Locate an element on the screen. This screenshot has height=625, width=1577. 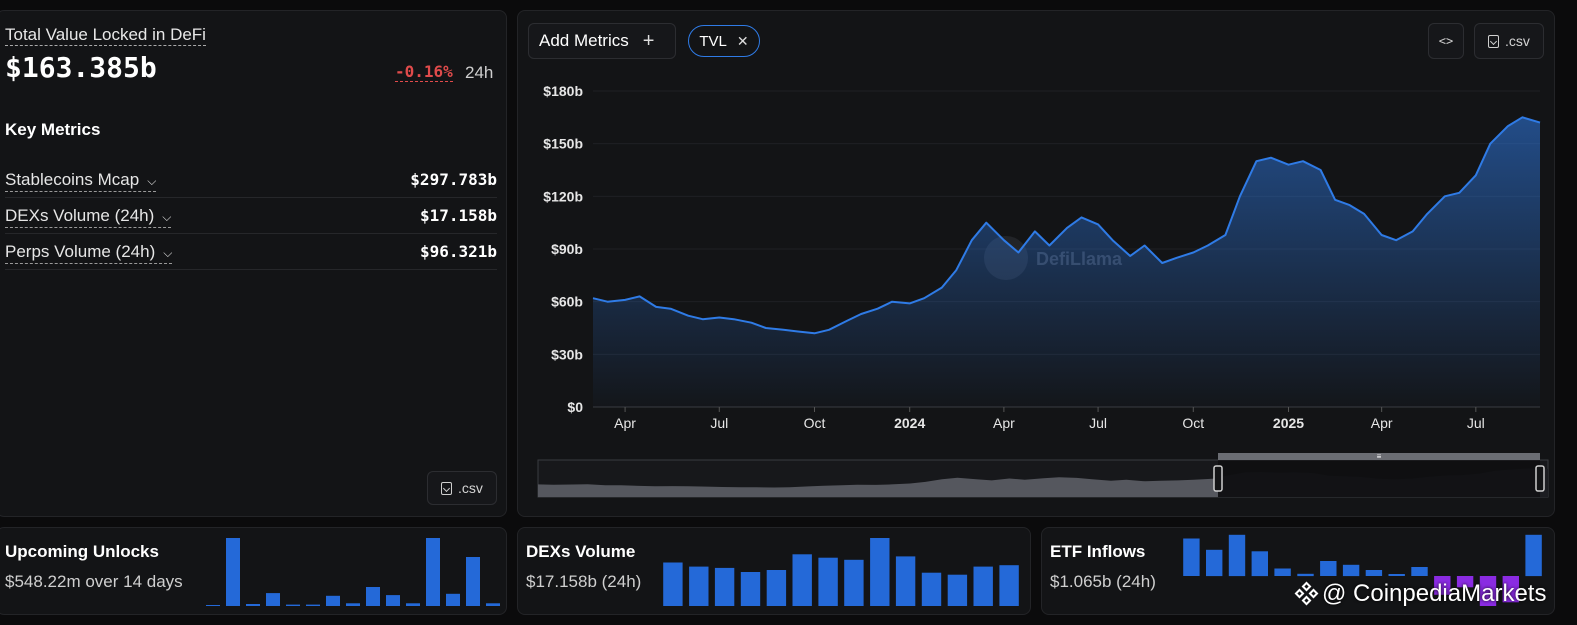
x-axis: Apr Jul Oct 2024 Apr Jul Oct 2025 Apr Jul is located at coordinates (1049, 419).